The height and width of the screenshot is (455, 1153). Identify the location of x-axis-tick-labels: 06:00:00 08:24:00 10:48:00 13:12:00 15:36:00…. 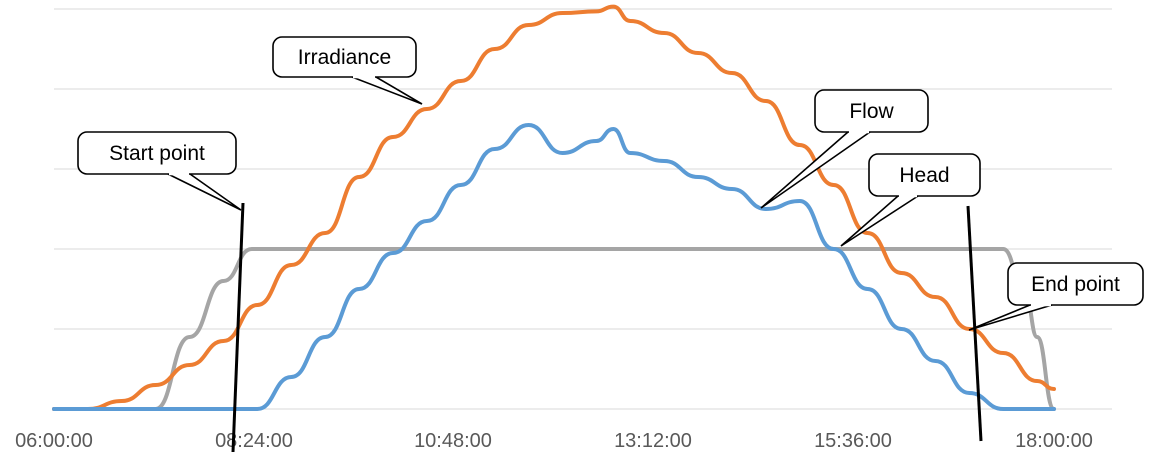
(554, 441).